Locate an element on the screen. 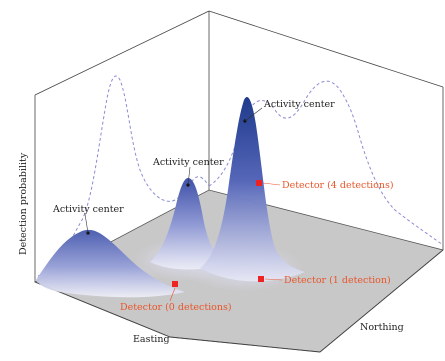 This screenshot has width=445, height=361. detector-label-1: Detector (4 detections) is located at coordinates (338, 185).